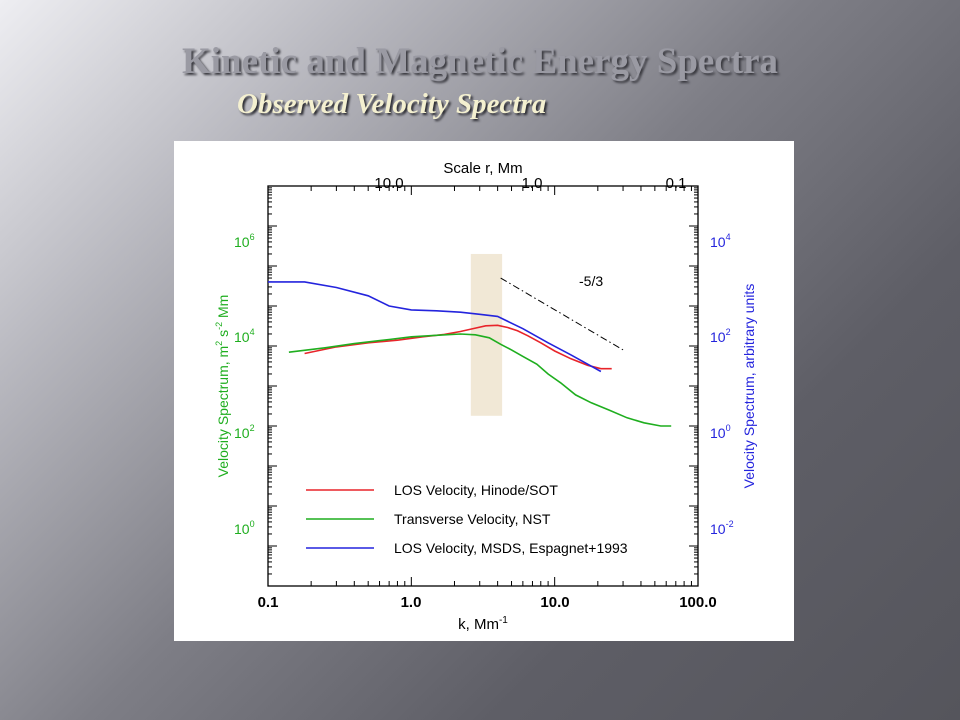  Describe the element at coordinates (487, 602) in the screenshot. I see `bottom-tick-labels: 0.1 1.0 10.0 100.0` at that location.